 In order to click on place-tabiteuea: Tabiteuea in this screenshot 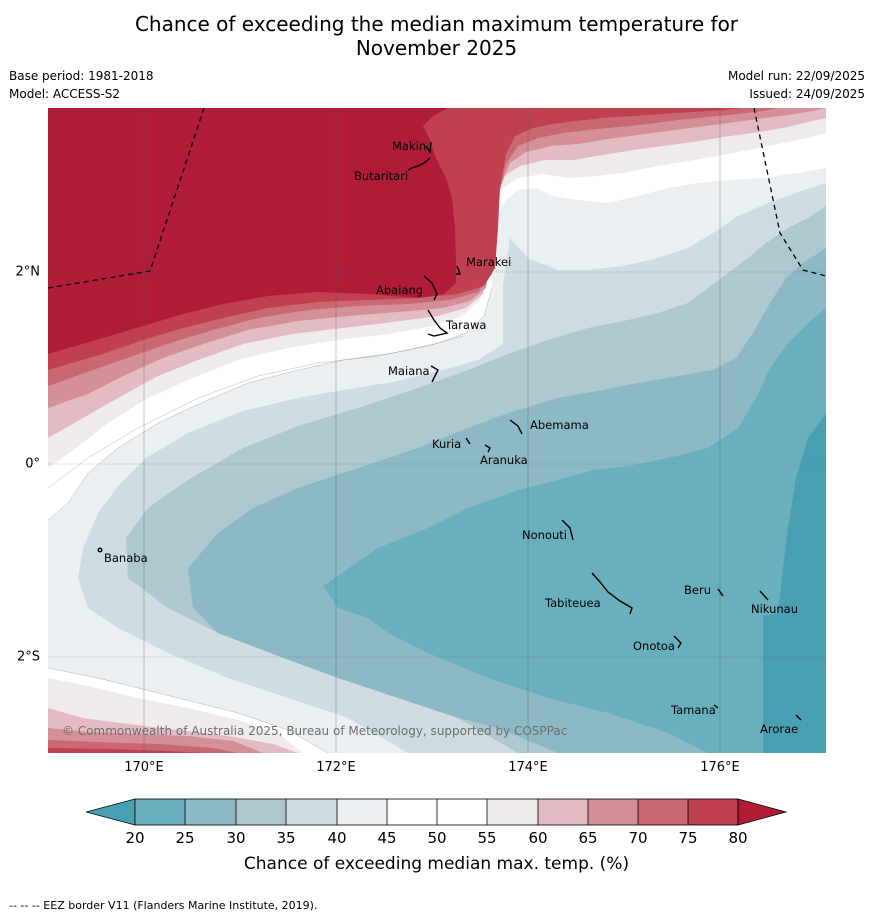, I will do `click(572, 603)`.